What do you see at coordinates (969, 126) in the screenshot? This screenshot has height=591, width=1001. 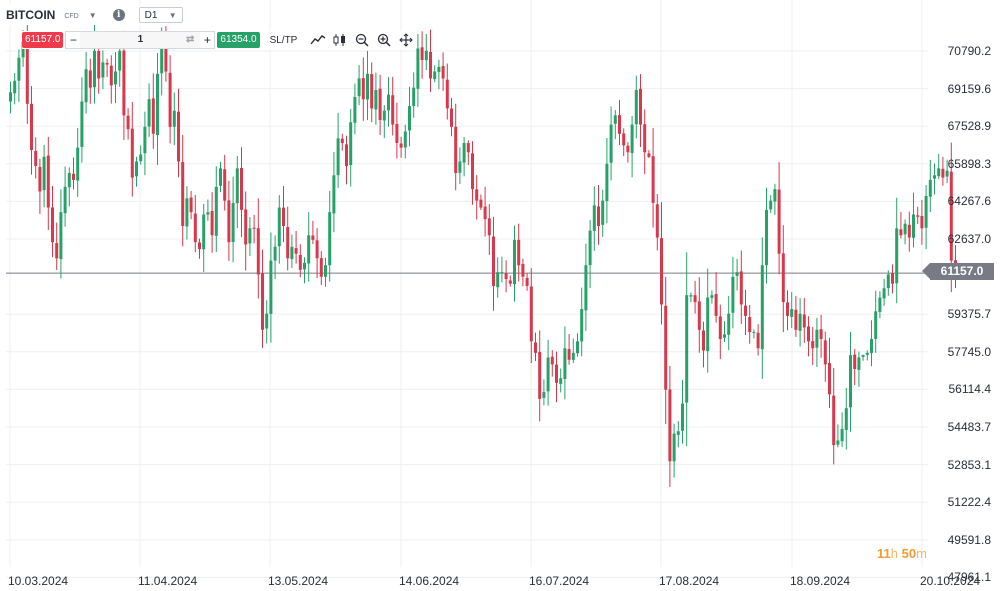 I see `y-tick-label: 67528.9` at bounding box center [969, 126].